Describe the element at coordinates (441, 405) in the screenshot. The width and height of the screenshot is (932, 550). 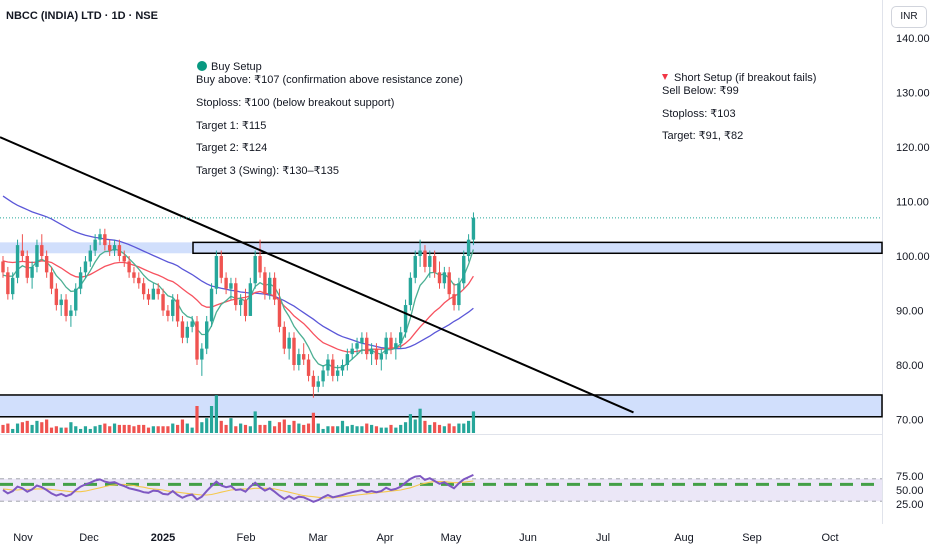
I see `support-zone-fill` at that location.